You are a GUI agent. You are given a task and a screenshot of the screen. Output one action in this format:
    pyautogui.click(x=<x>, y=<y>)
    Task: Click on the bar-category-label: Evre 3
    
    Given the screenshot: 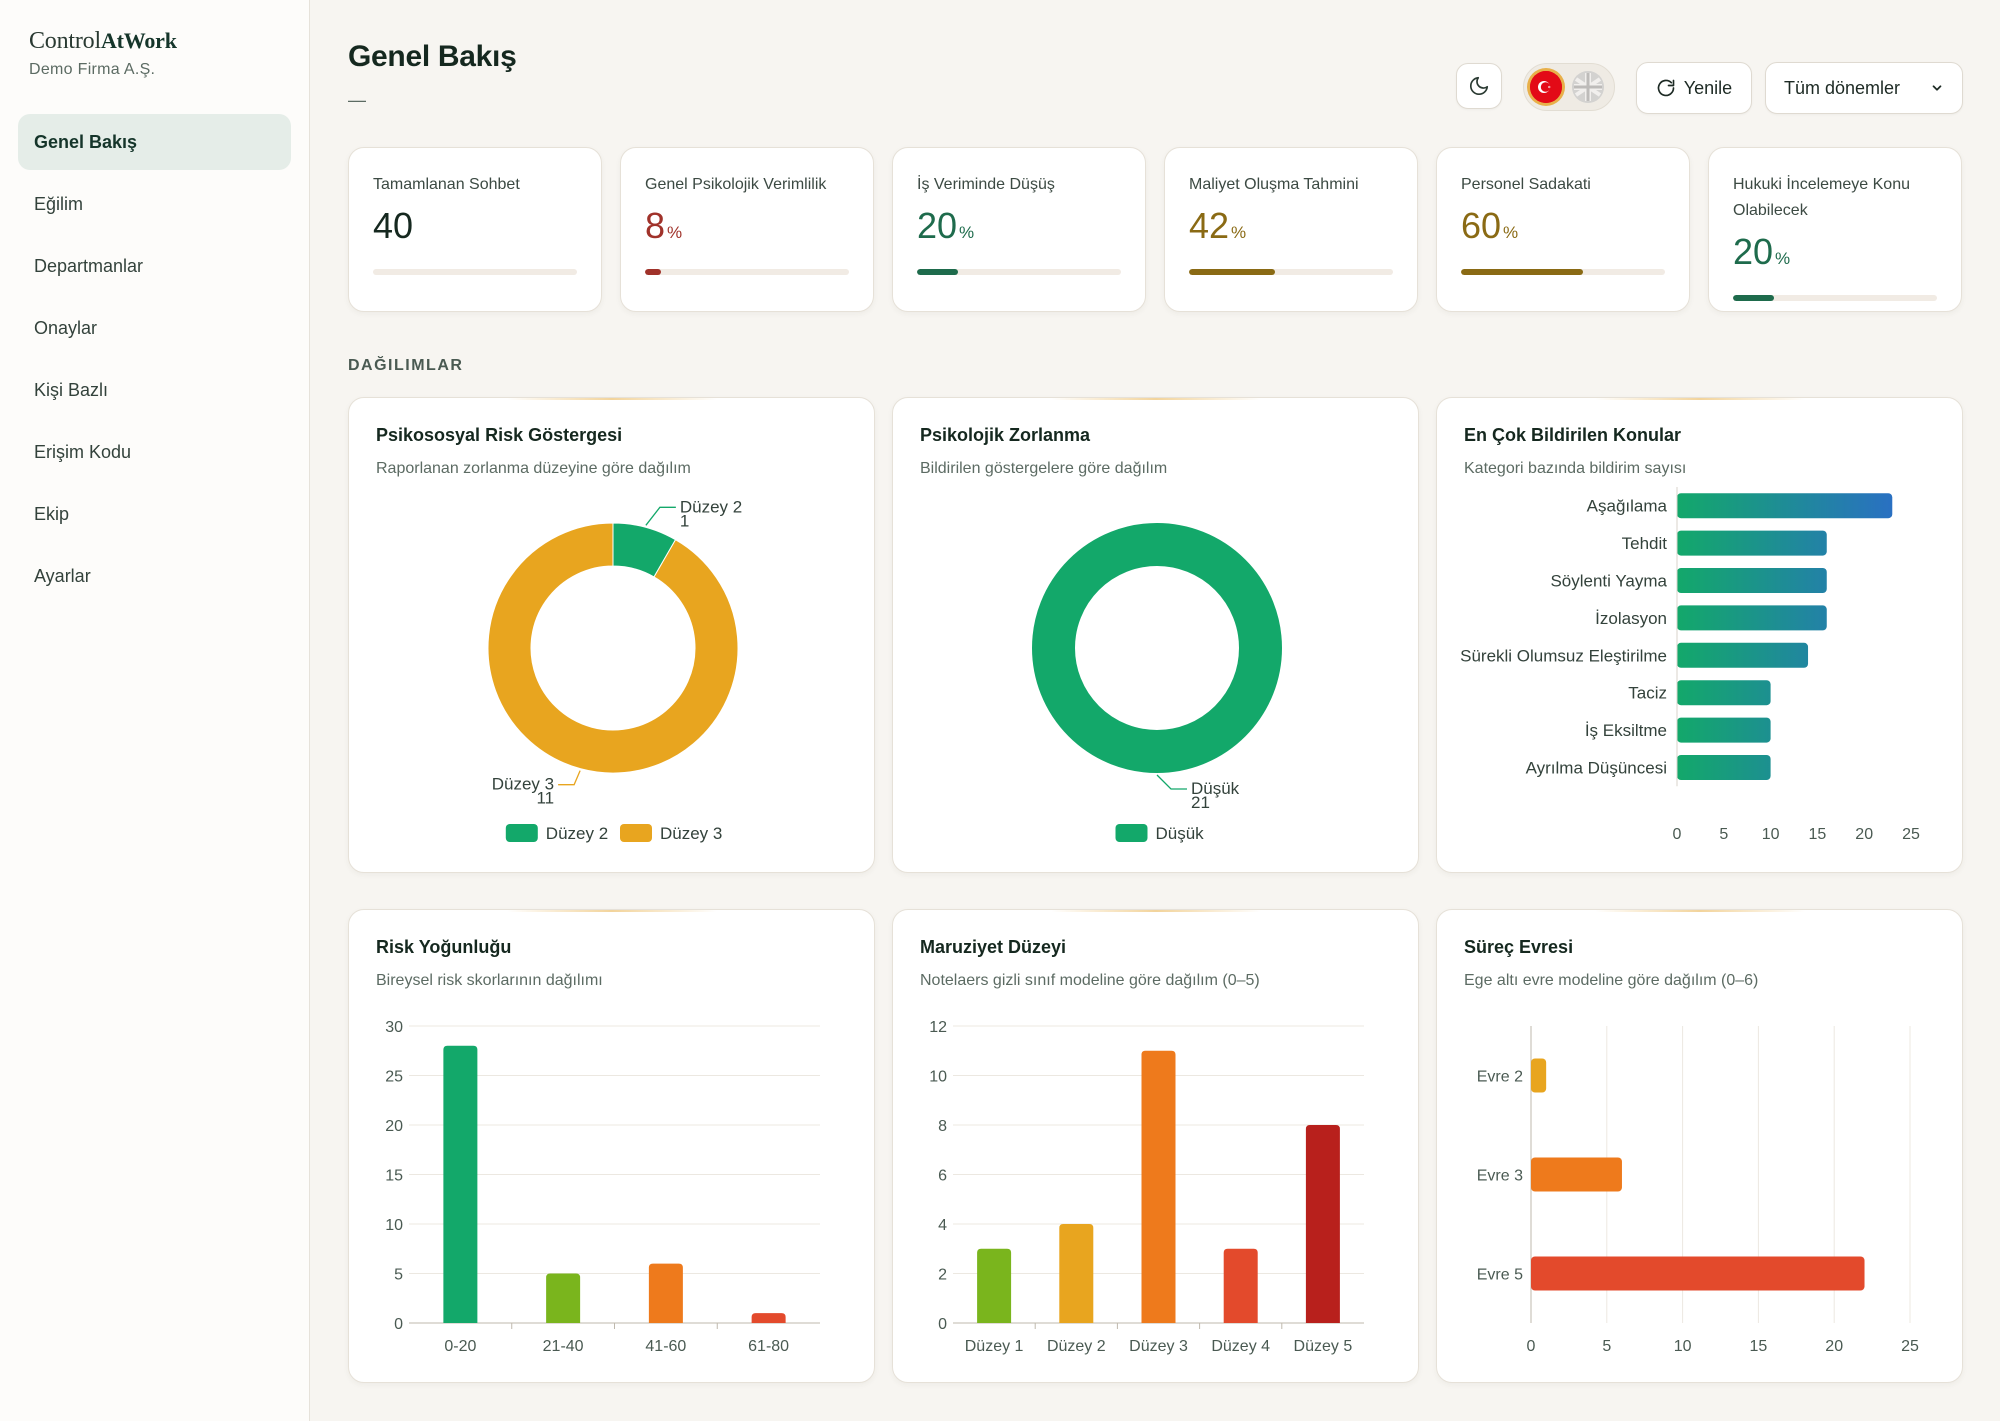 What is the action you would take?
    pyautogui.click(x=1500, y=1176)
    